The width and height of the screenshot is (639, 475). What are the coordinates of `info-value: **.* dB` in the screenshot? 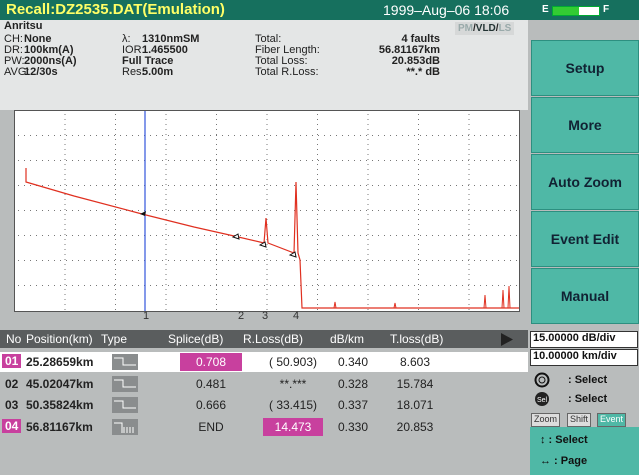 It's located at (423, 72).